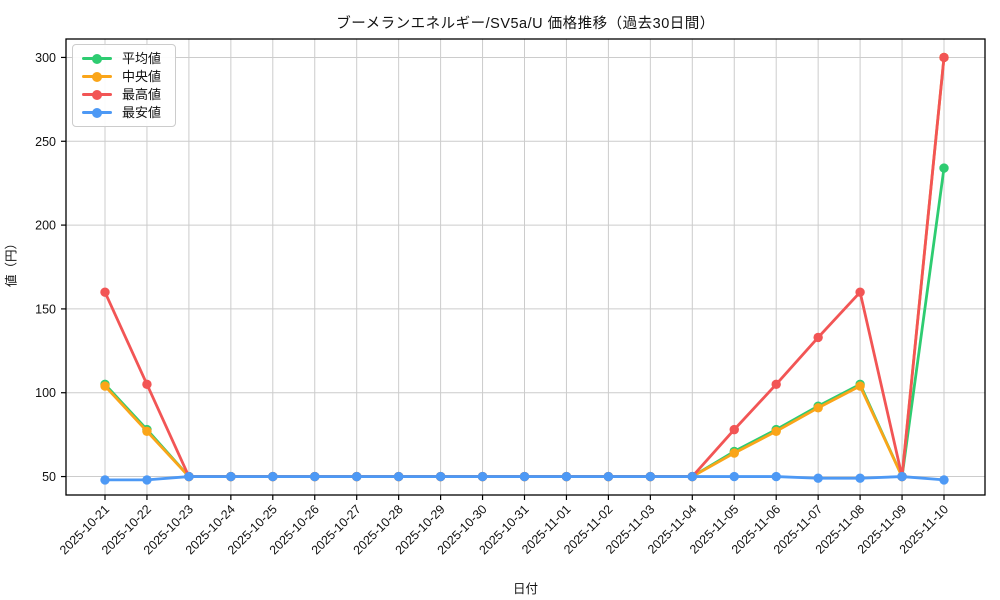  What do you see at coordinates (45, 226) in the screenshot?
I see `y-tick-label: 200` at bounding box center [45, 226].